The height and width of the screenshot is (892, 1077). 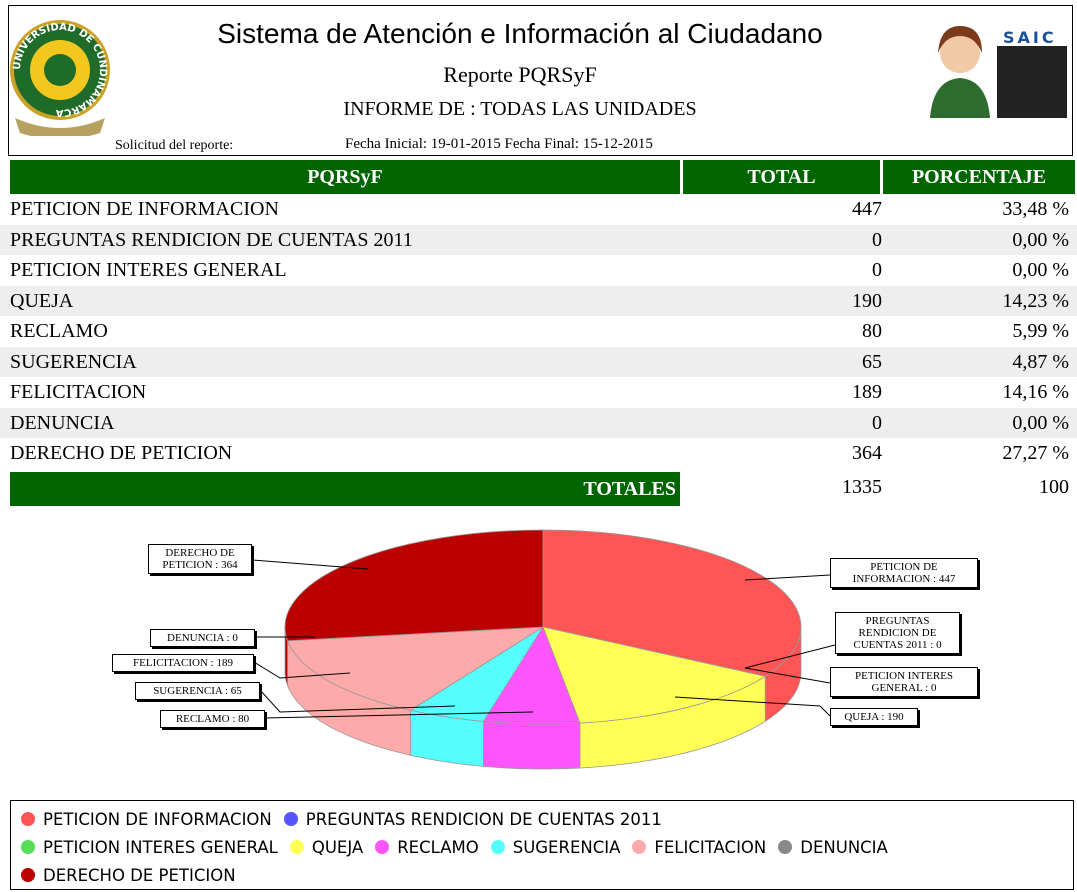 I want to click on row-total: 364, so click(x=867, y=453).